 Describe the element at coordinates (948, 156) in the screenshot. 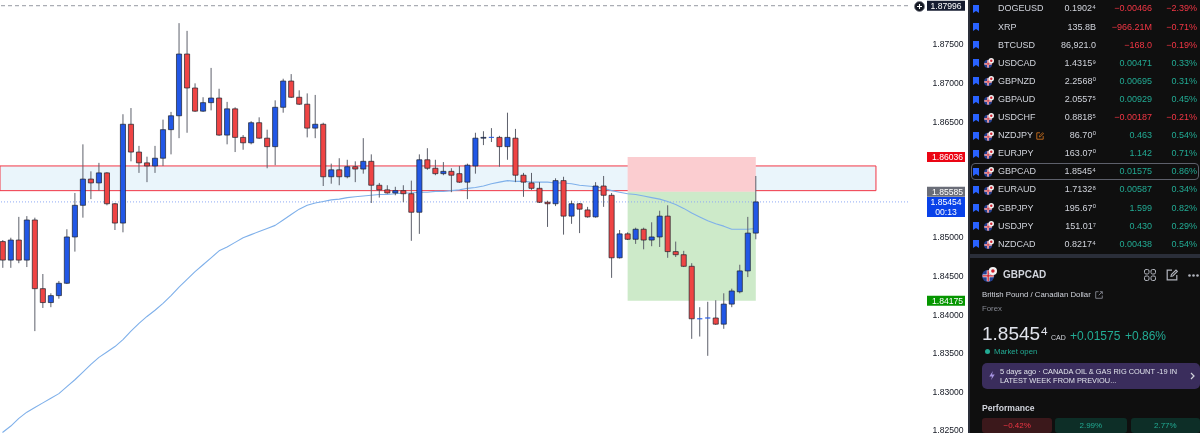

I see `y-tick-label: 1.86036` at that location.